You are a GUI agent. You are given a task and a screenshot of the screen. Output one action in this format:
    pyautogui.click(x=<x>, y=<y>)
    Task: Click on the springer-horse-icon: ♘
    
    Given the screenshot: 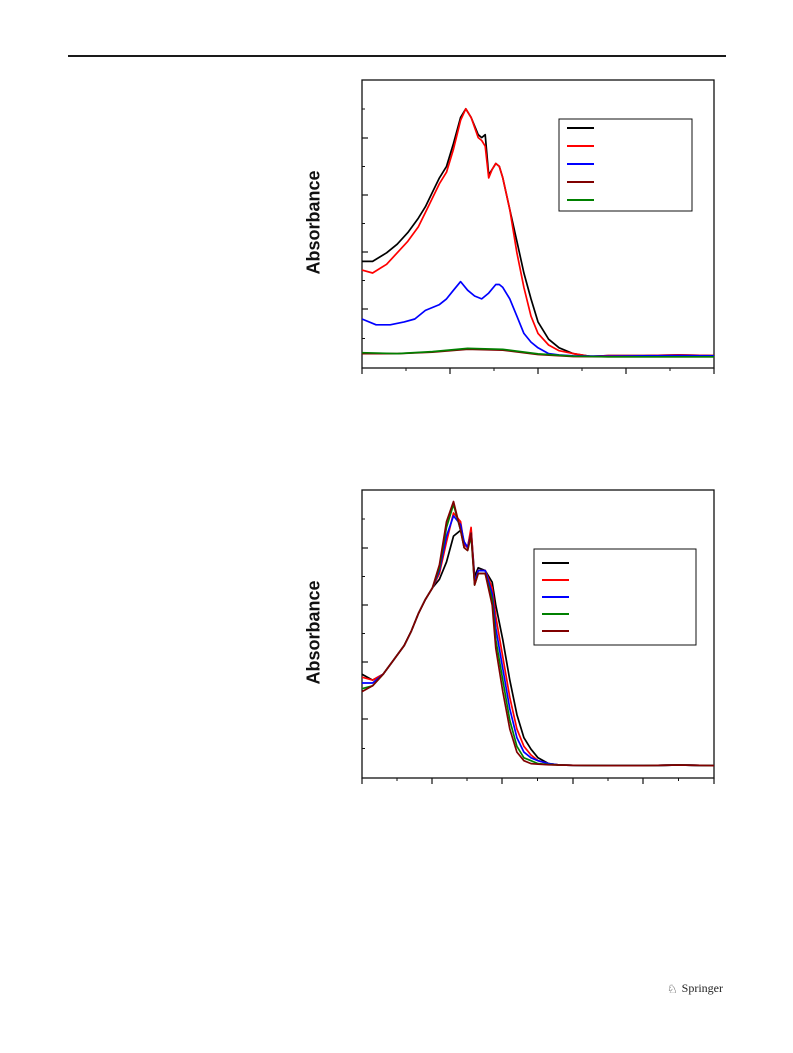 What is the action you would take?
    pyautogui.click(x=672, y=988)
    